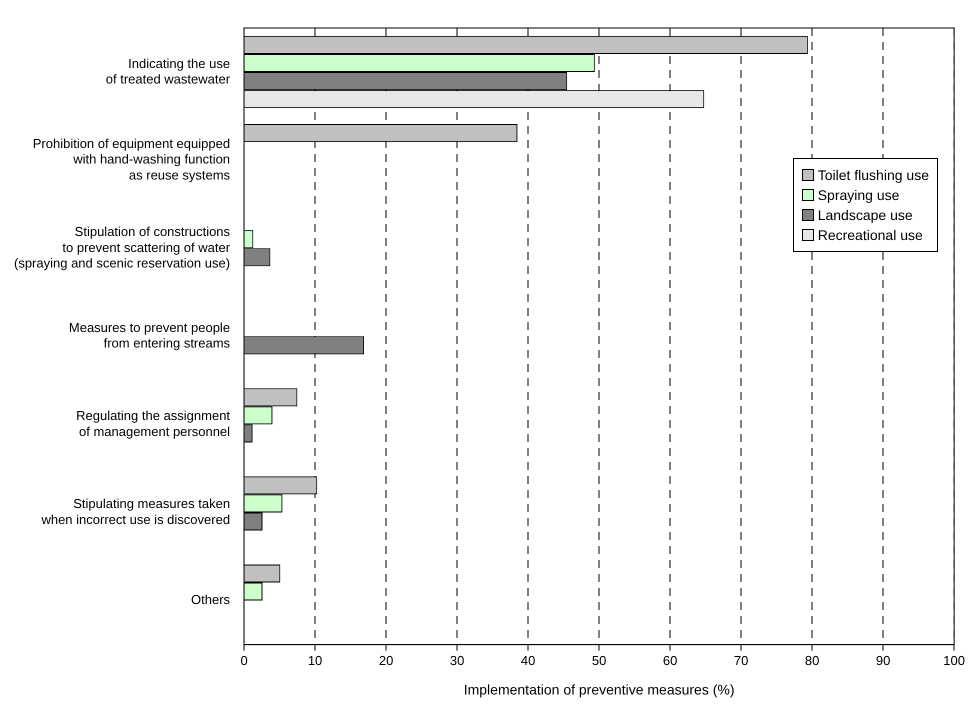 The height and width of the screenshot is (706, 975). I want to click on legend-label: Landscape use, so click(865, 215).